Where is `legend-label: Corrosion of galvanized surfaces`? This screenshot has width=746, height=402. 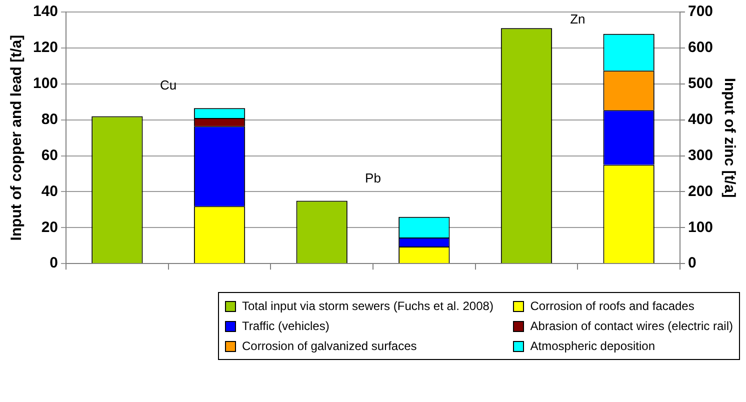 legend-label: Corrosion of galvanized surfaces is located at coordinates (329, 346).